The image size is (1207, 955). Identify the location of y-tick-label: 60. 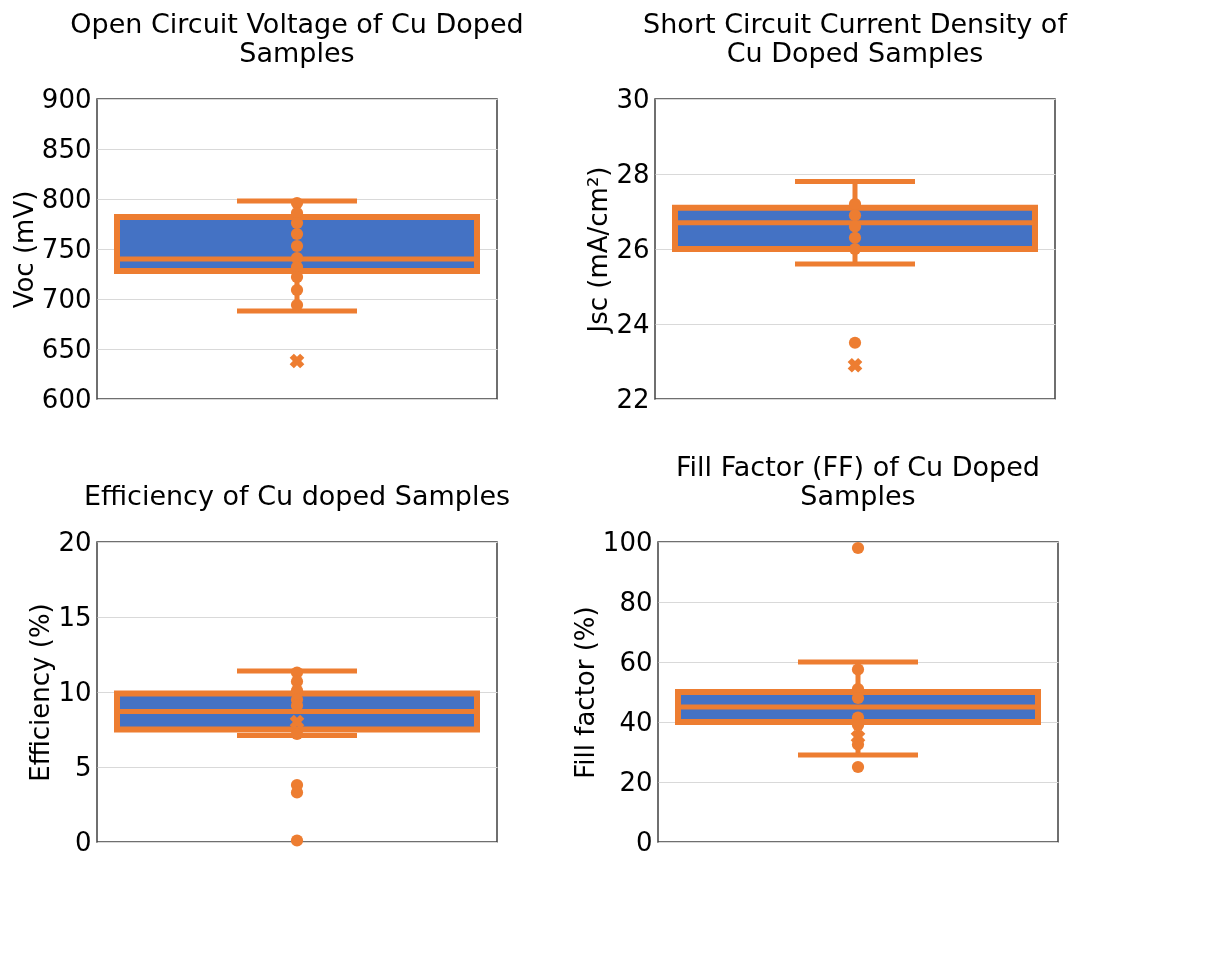
(636, 661).